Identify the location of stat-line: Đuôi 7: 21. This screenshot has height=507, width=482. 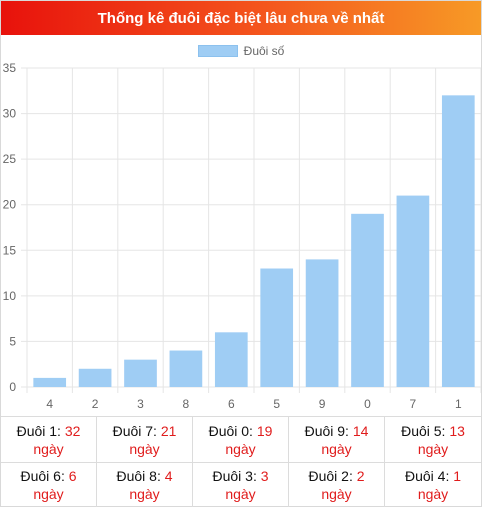
(145, 431).